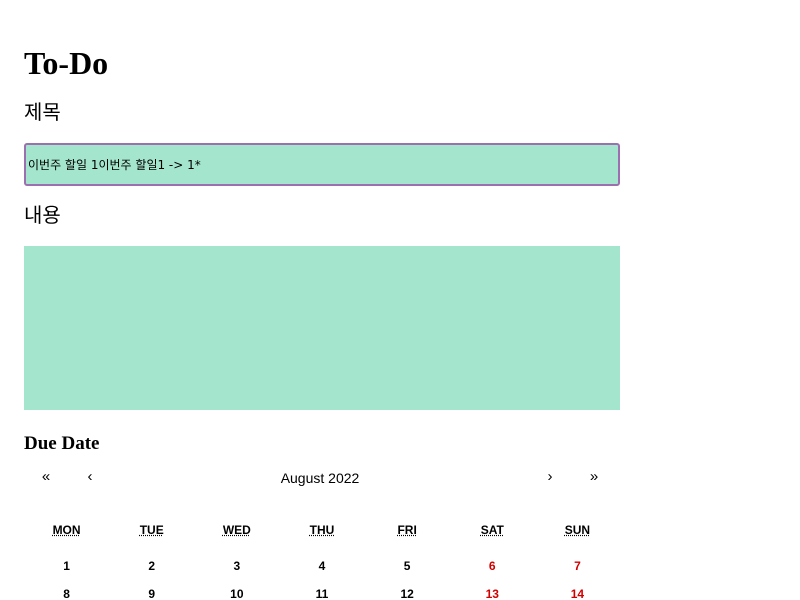 The width and height of the screenshot is (800, 600). What do you see at coordinates (321, 566) in the screenshot?
I see `calendar-day: 4` at bounding box center [321, 566].